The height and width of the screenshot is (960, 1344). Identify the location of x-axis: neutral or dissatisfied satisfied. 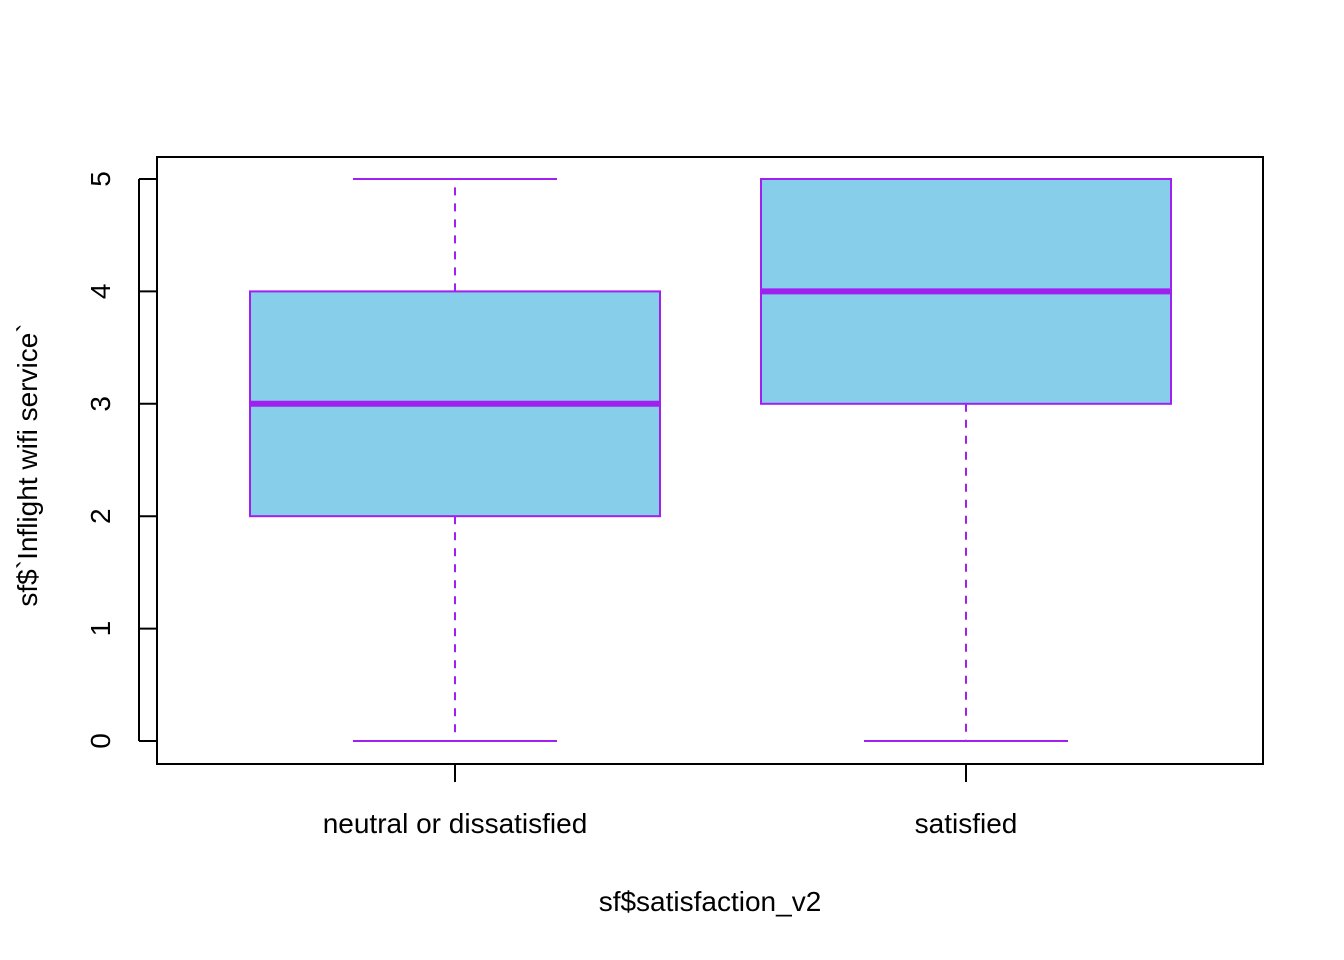
(670, 801).